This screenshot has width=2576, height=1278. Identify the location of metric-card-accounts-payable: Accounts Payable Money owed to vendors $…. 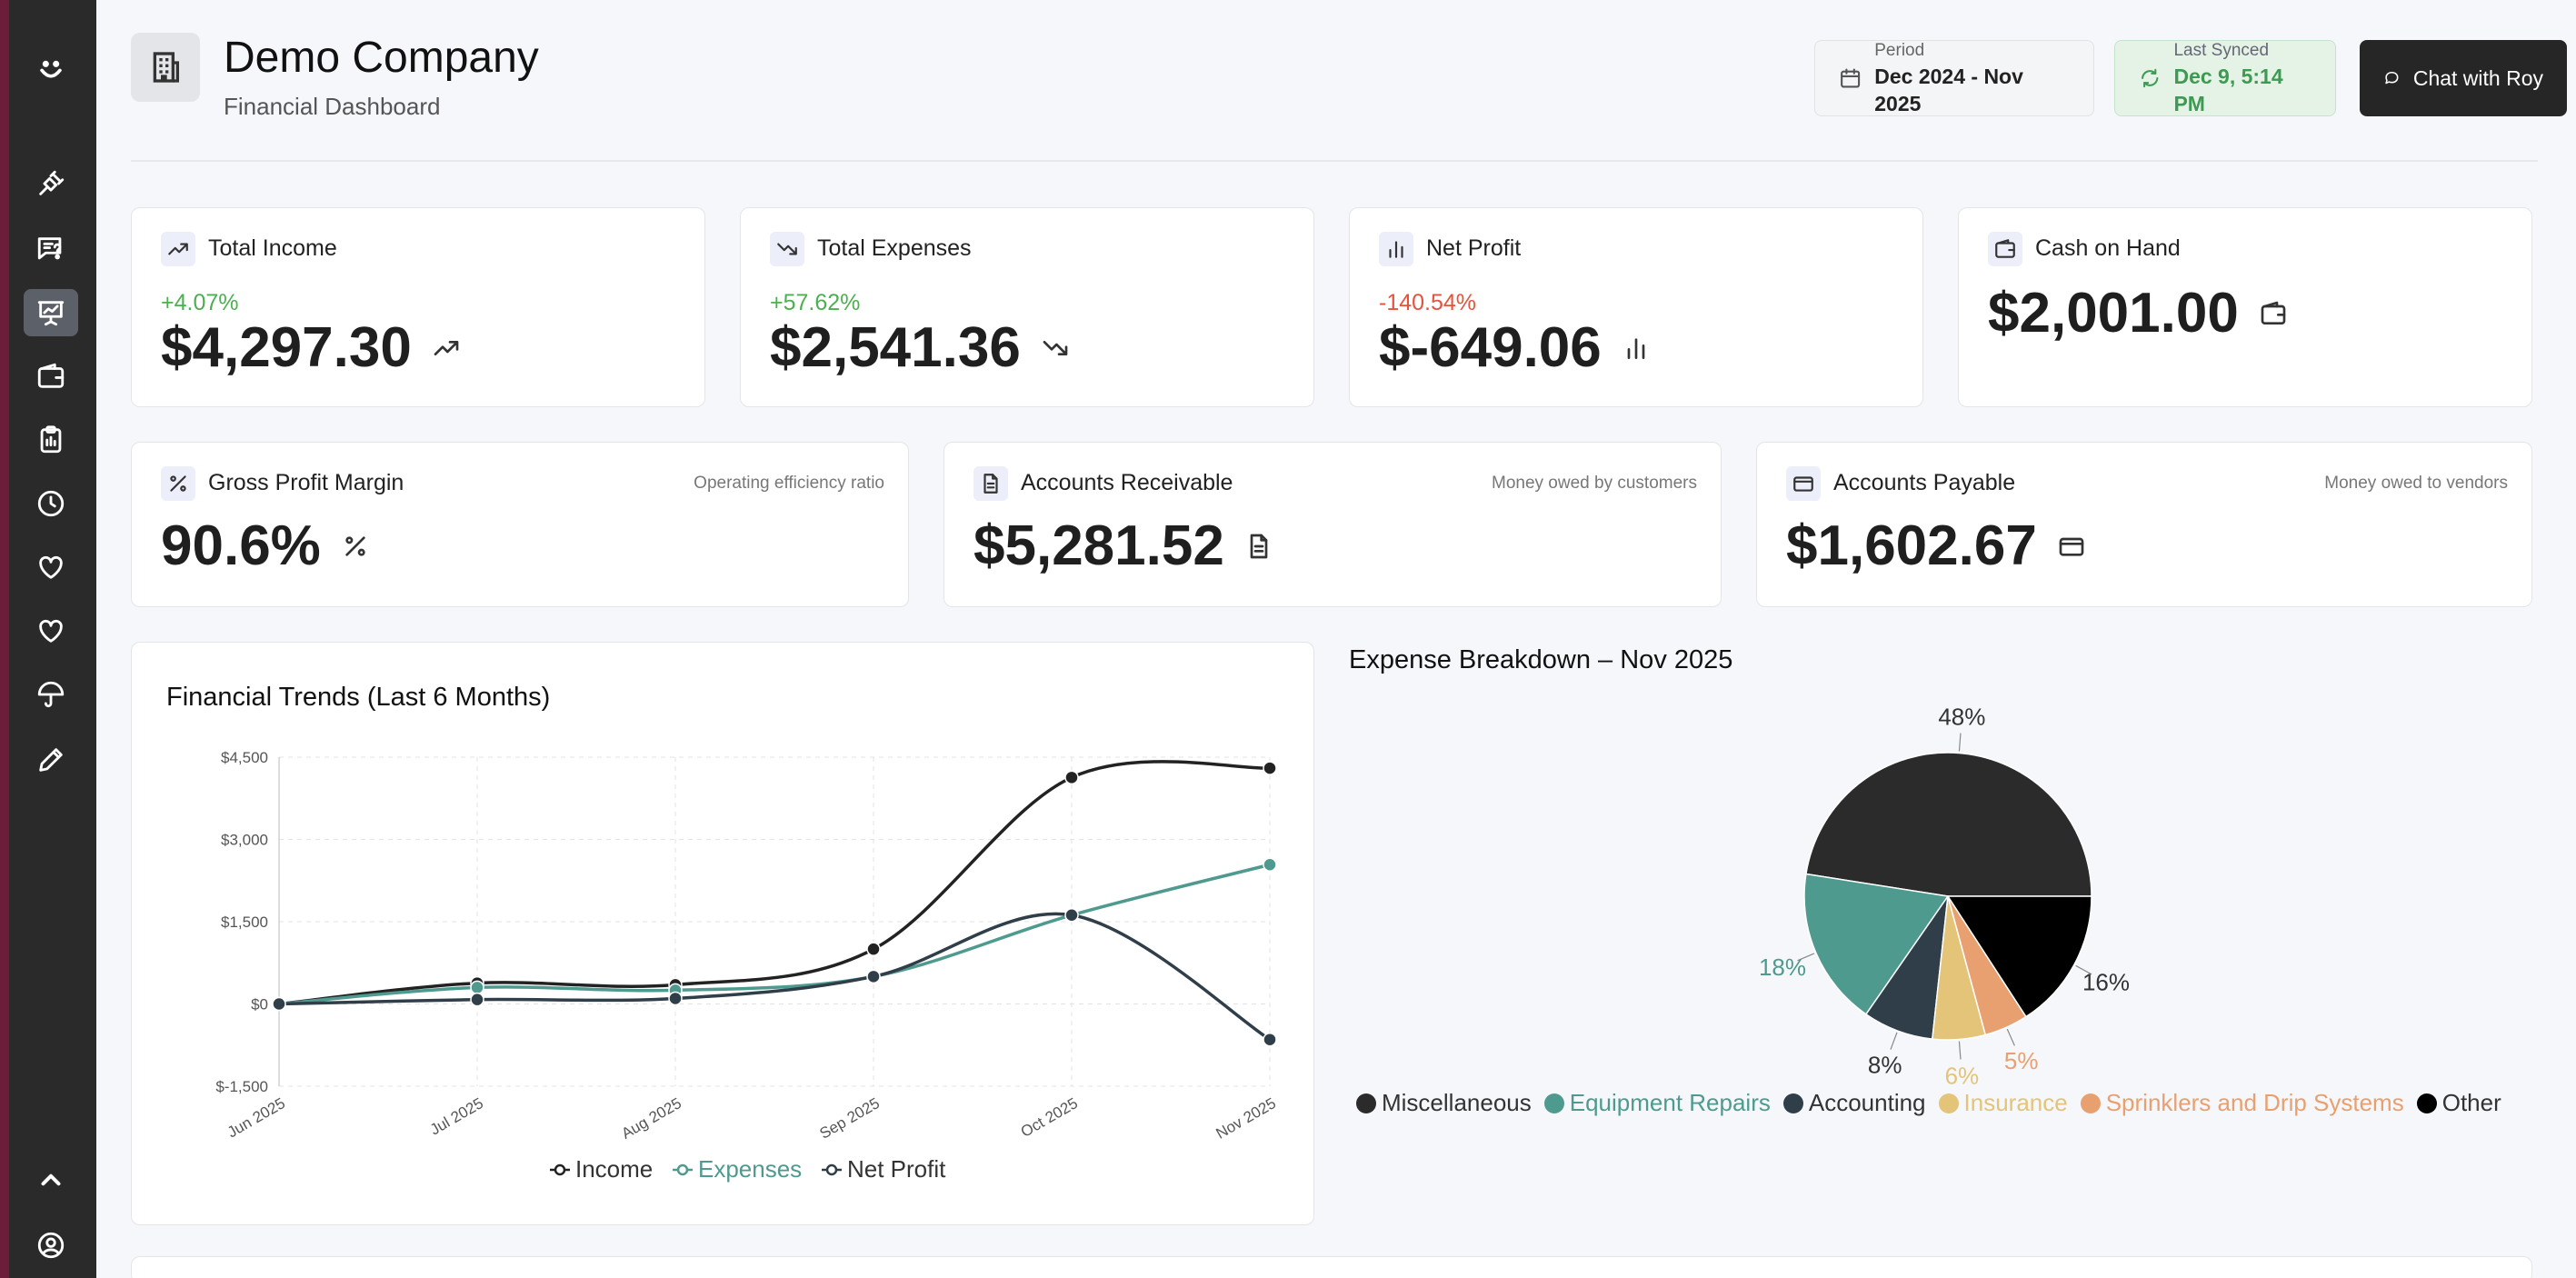
(2144, 524).